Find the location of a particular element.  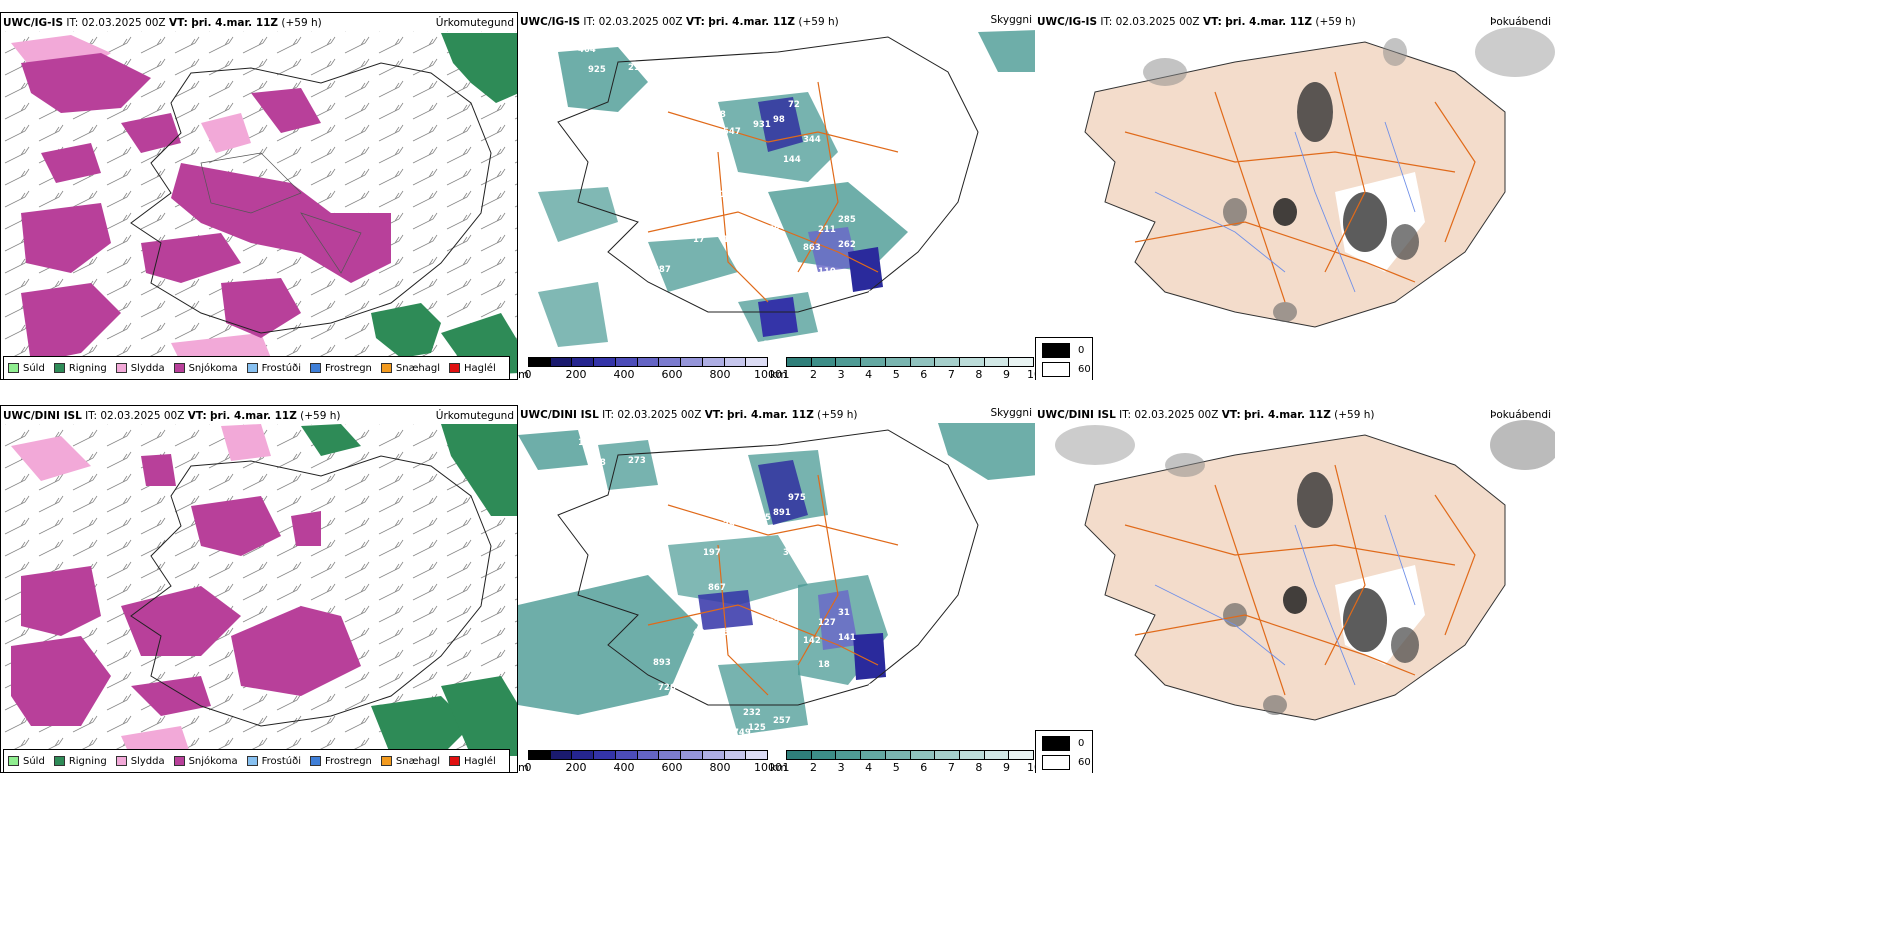

visibility-value-label: 107 is located at coordinates (772, 345).